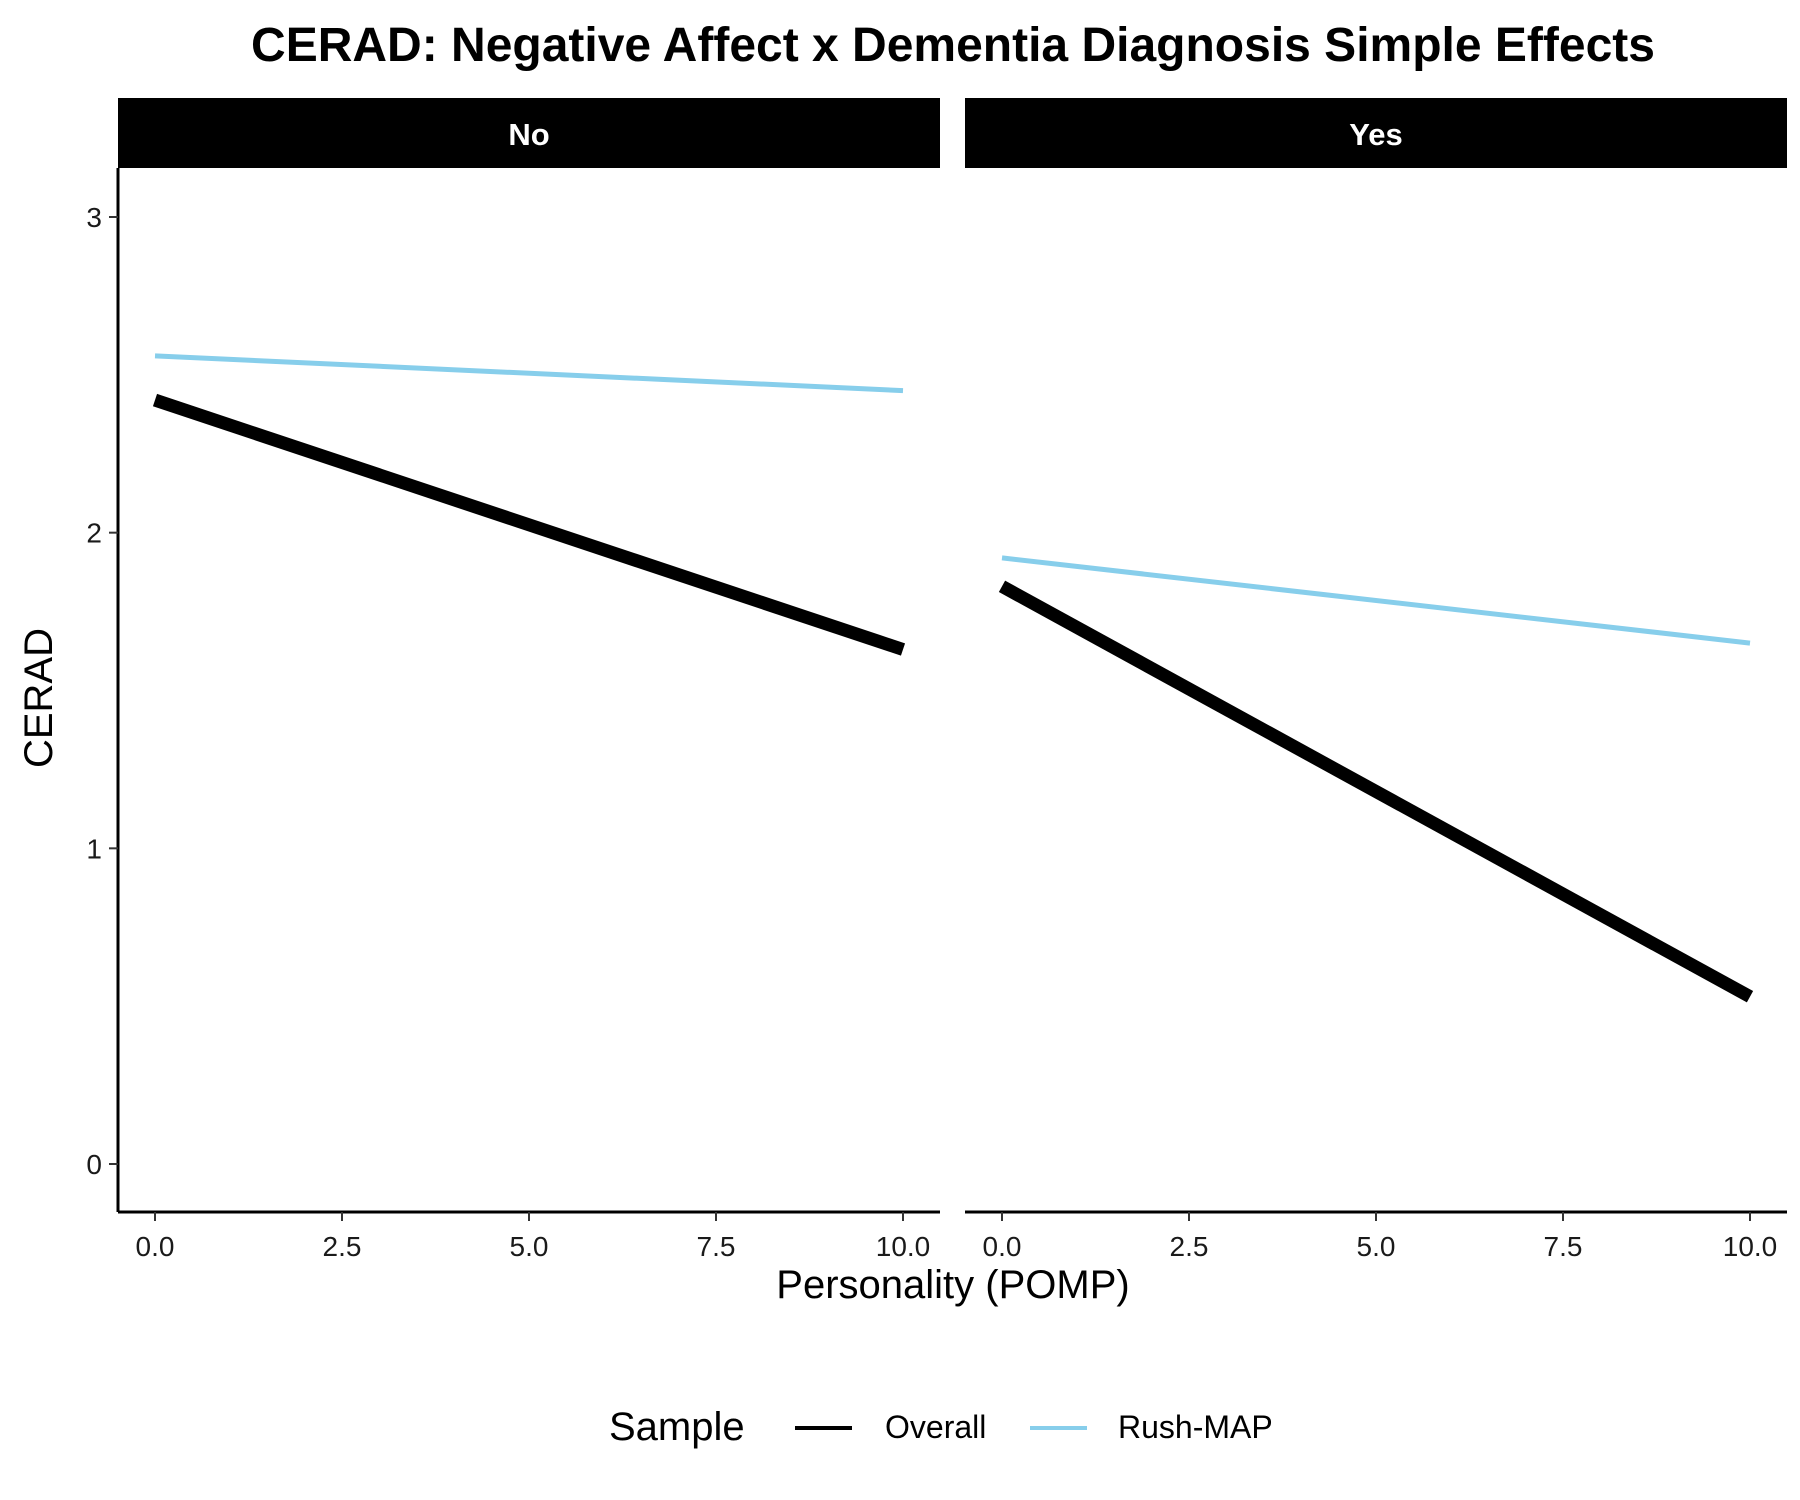  What do you see at coordinates (155, 1246) in the screenshot?
I see `x-tick-label-no: 0.0` at bounding box center [155, 1246].